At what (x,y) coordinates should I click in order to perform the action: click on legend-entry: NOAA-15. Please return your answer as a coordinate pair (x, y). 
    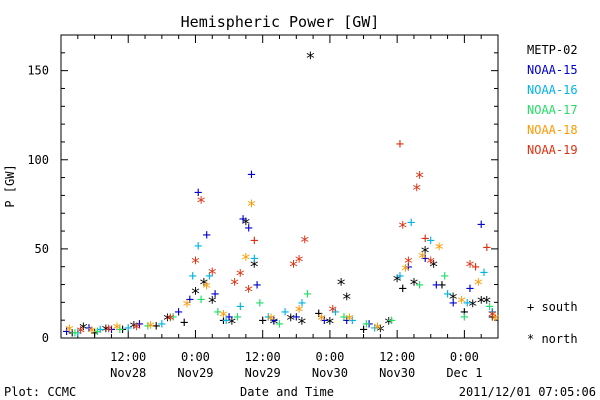
    Looking at the image, I should click on (552, 70).